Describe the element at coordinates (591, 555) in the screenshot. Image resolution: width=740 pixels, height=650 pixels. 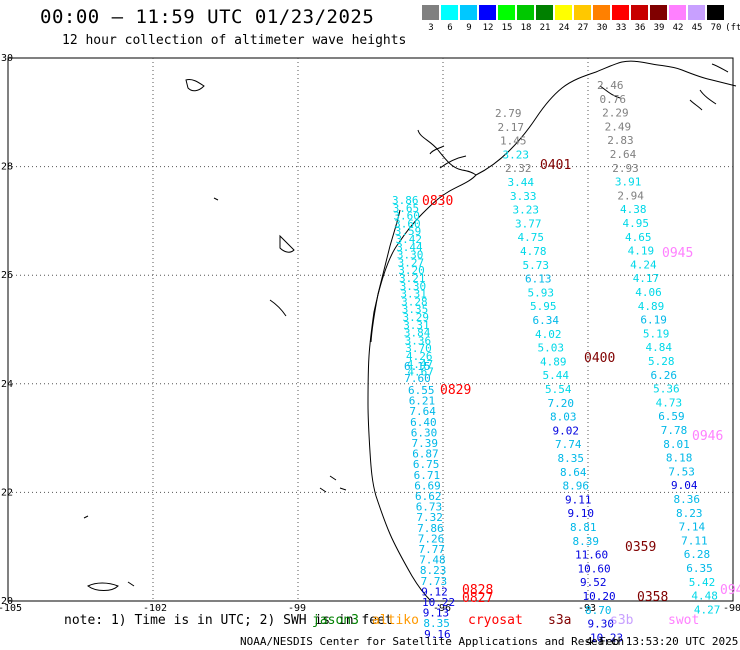
I see `wave-height-point: 11.60` at that location.